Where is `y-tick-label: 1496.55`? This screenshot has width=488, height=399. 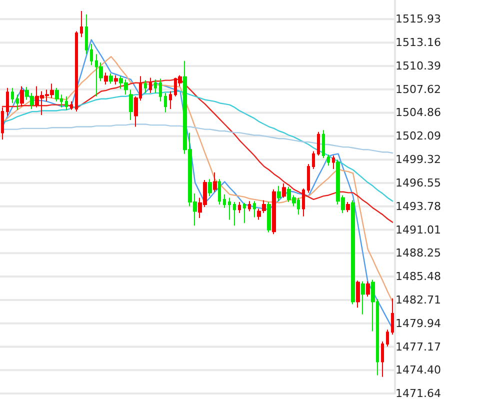
y-tick-label: 1496.55 is located at coordinates (418, 183).